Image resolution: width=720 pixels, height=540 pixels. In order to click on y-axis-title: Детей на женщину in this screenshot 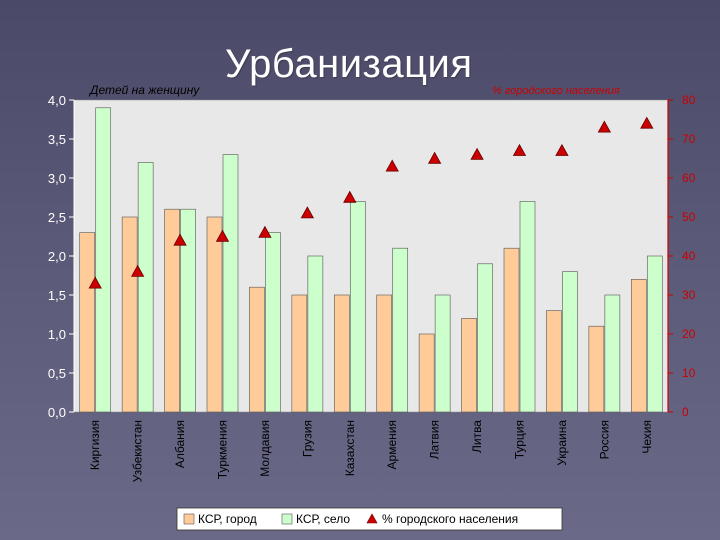, I will do `click(144, 90)`.